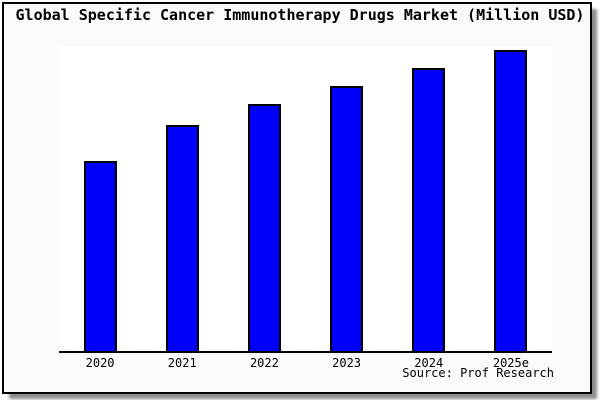  What do you see at coordinates (429, 363) in the screenshot?
I see `x-tick-label-2024: 2024` at bounding box center [429, 363].